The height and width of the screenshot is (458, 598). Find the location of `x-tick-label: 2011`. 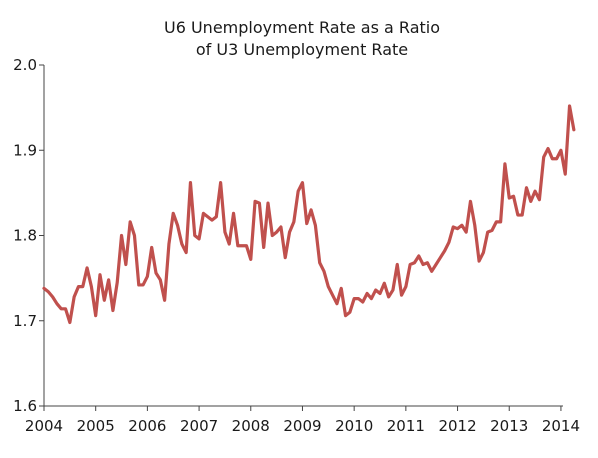

x-tick-label: 2011 is located at coordinates (406, 426).